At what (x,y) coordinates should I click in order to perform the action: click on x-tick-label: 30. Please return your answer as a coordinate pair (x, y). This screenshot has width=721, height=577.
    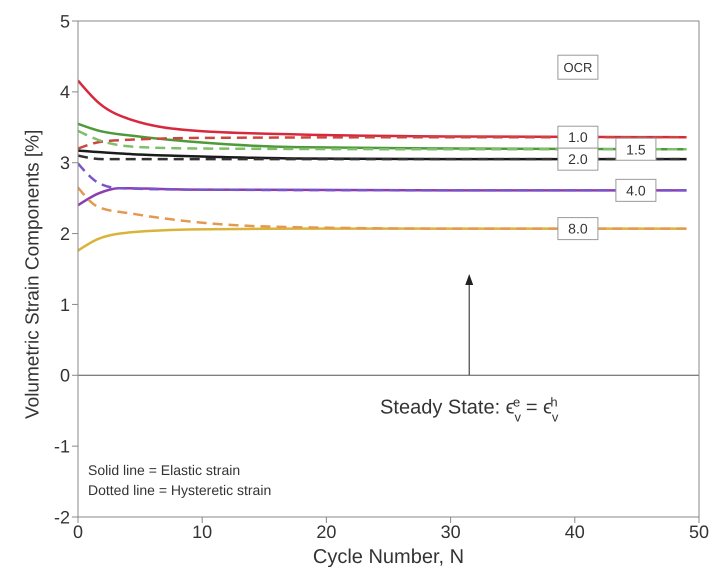
    Looking at the image, I should click on (450, 532).